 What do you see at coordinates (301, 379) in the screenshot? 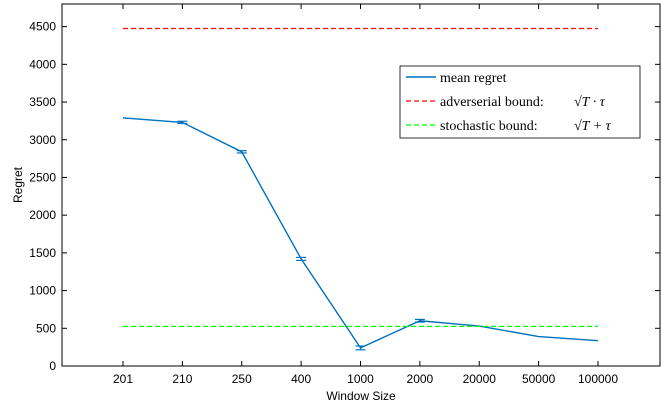
I see `x-tick-label: 400` at bounding box center [301, 379].